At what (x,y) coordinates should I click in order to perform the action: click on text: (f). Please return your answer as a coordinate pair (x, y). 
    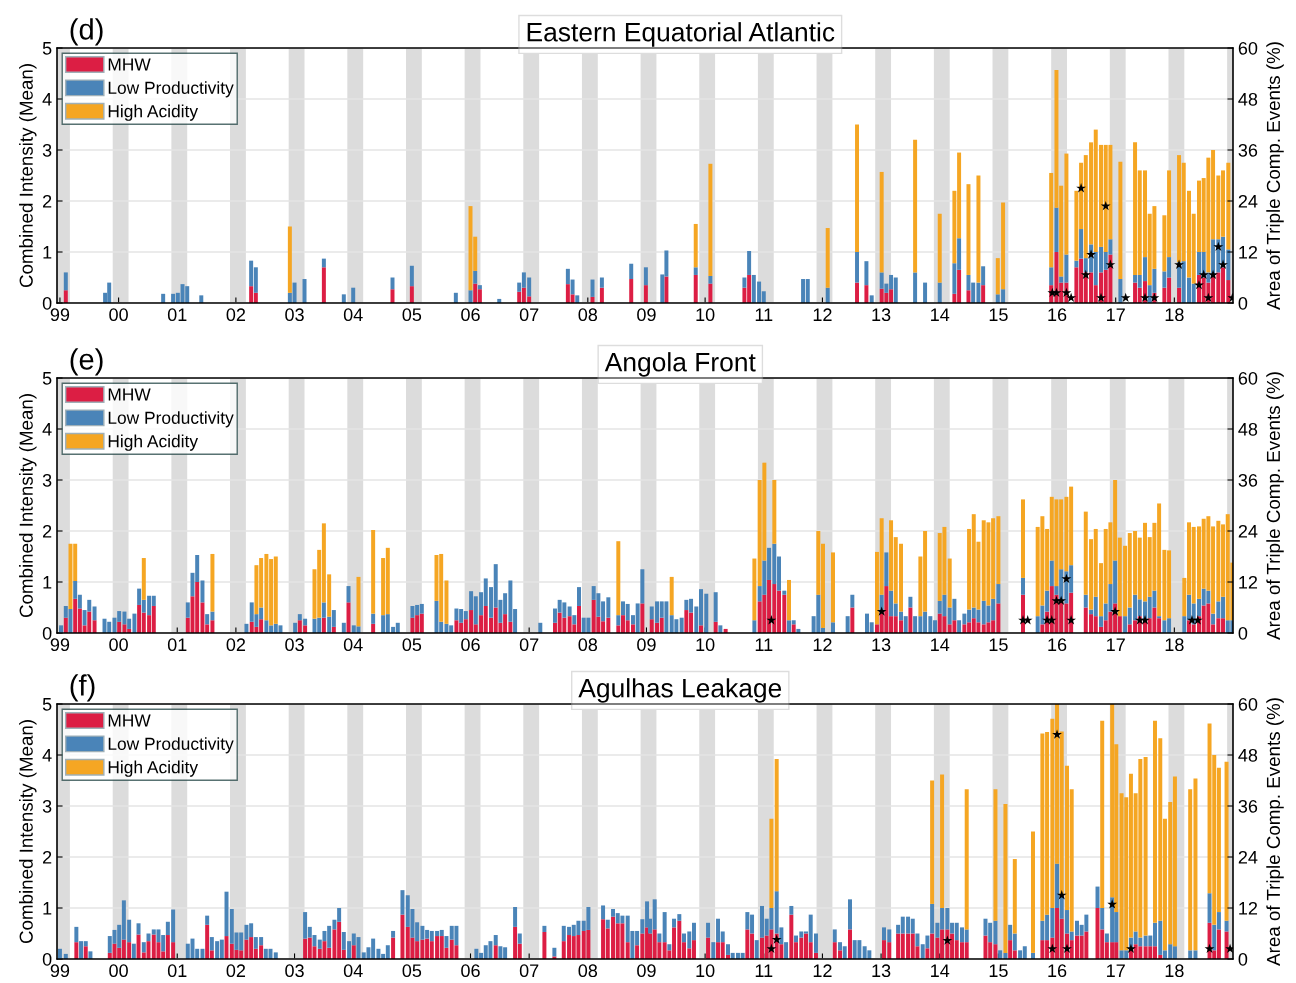
    Looking at the image, I should click on (82, 688).